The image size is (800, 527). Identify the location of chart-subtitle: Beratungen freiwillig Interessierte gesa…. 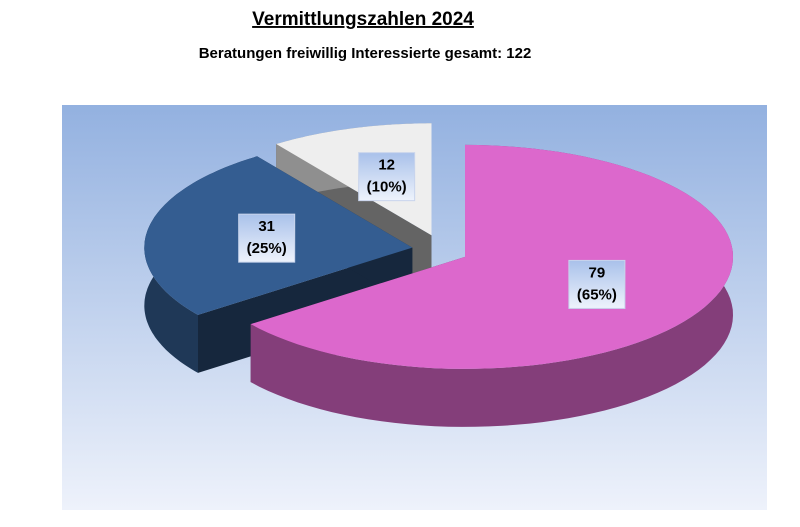
(365, 53).